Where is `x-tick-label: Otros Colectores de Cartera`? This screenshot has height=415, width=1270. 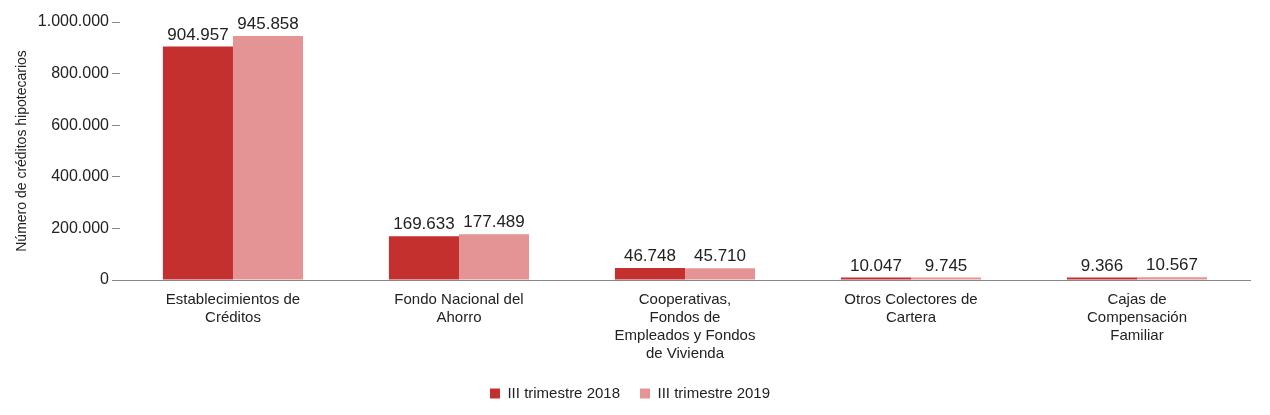
x-tick-label: Otros Colectores de Cartera is located at coordinates (911, 308).